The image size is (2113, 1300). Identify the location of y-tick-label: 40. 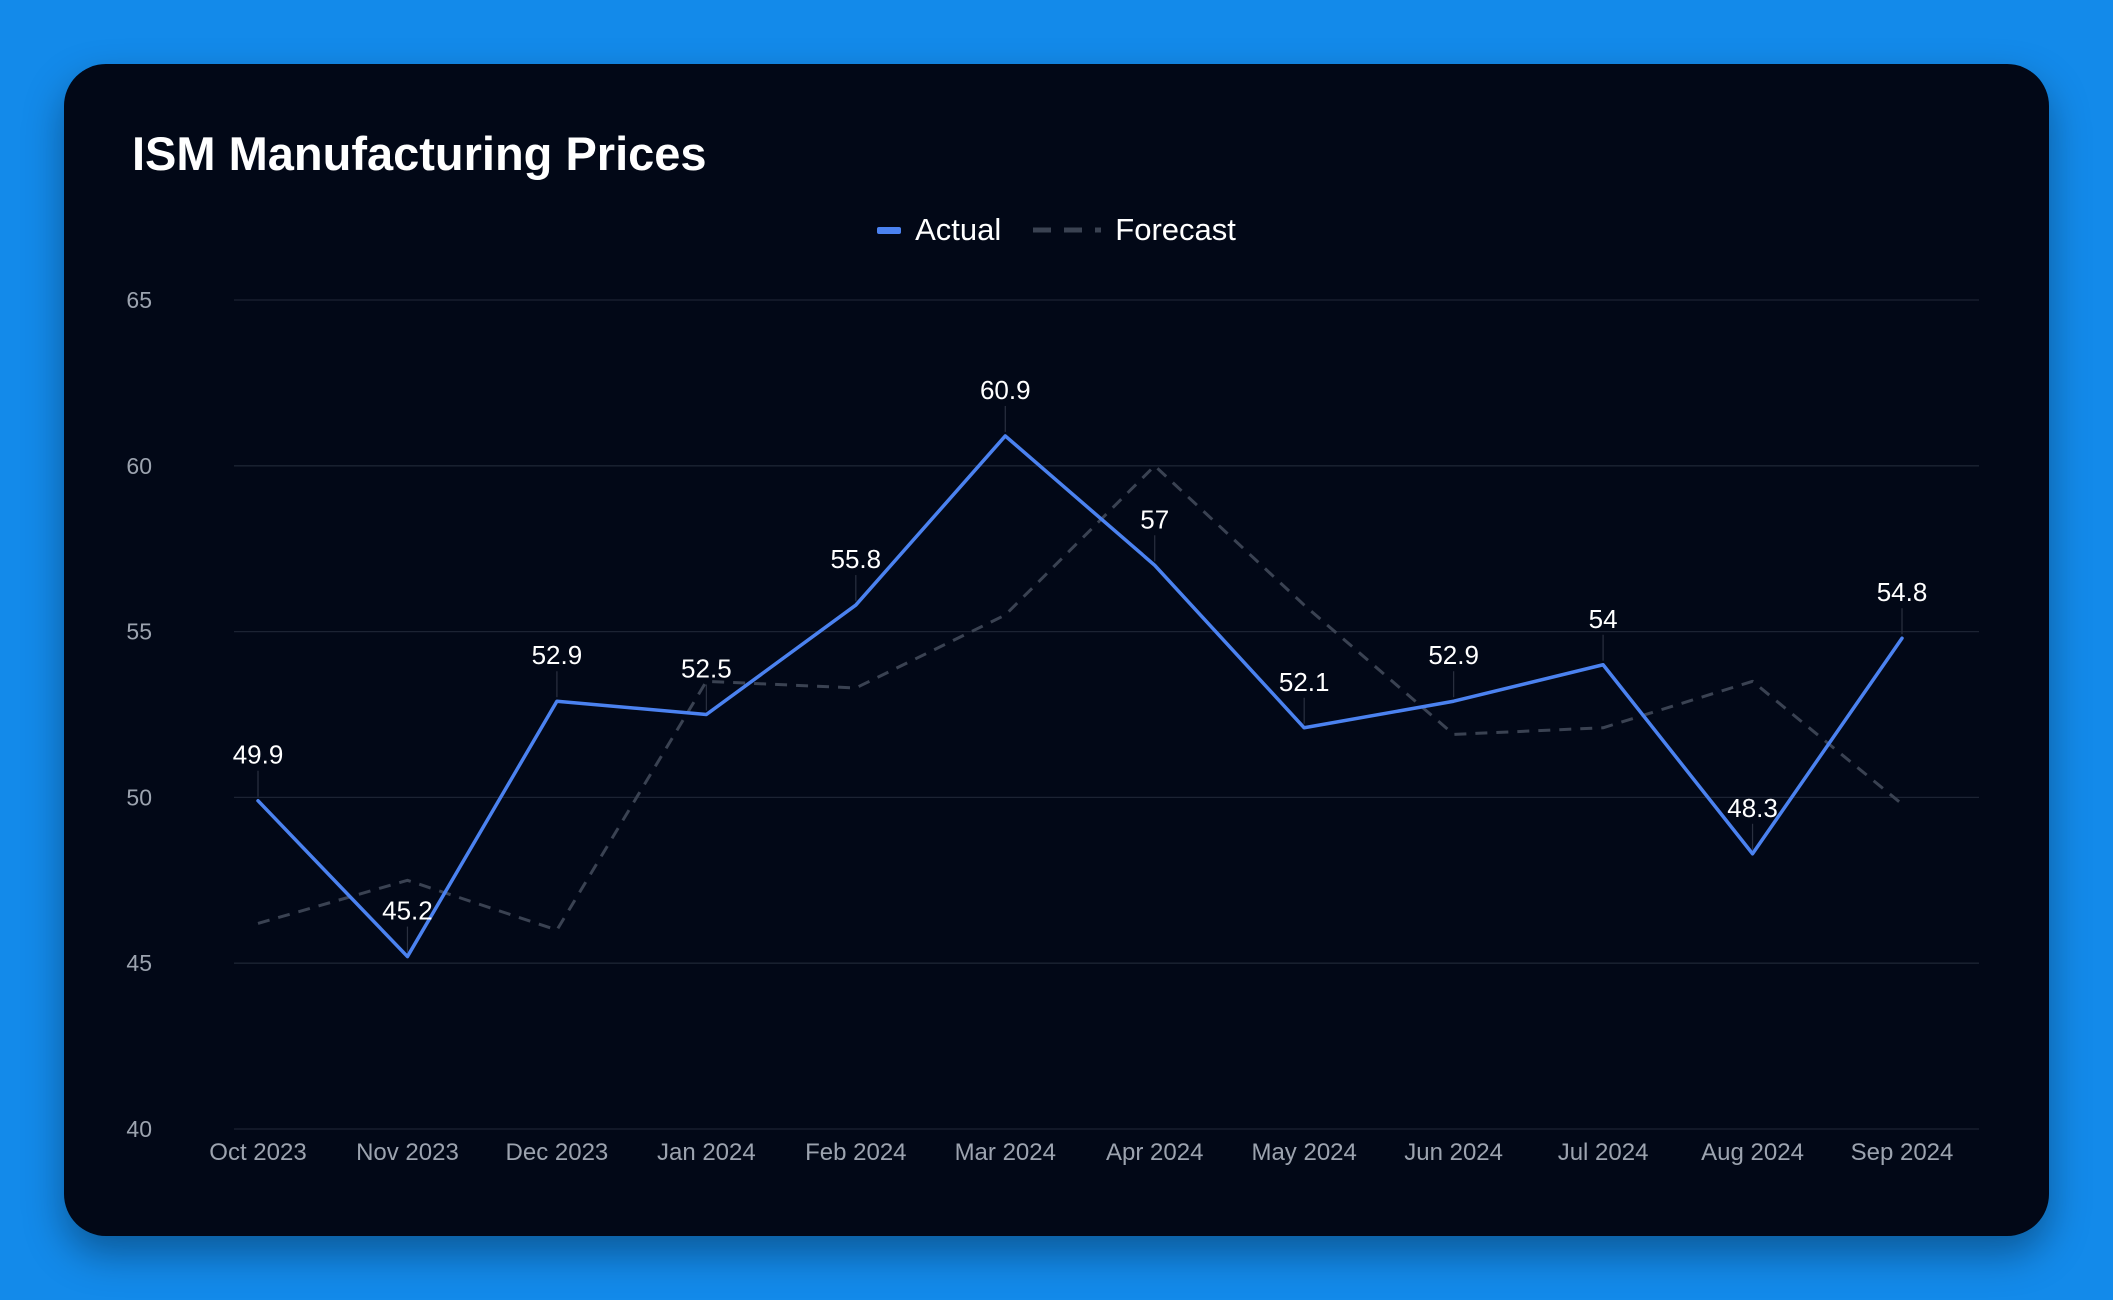
(139, 1129).